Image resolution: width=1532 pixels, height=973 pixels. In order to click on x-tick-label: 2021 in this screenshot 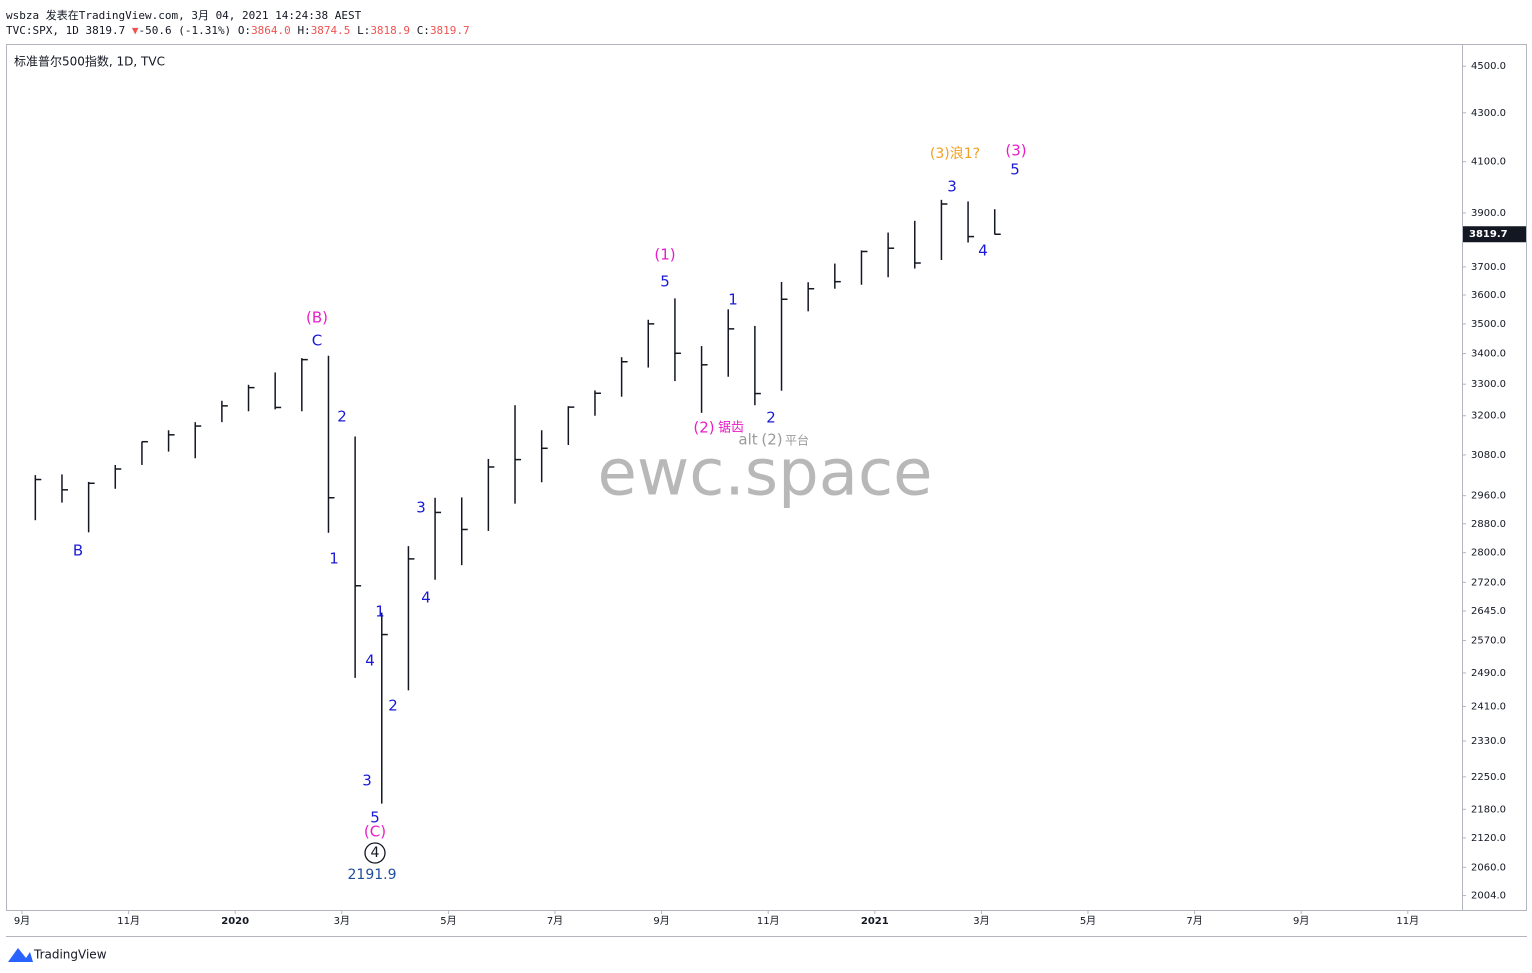, I will do `click(875, 921)`.